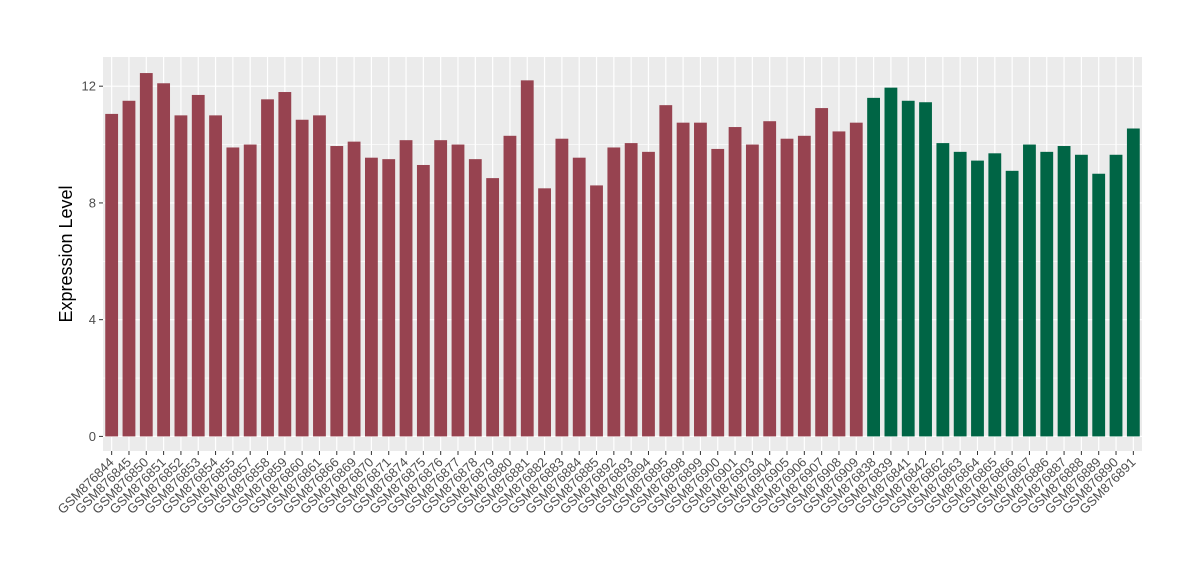  I want to click on bar-GSM876838, so click(873, 267).